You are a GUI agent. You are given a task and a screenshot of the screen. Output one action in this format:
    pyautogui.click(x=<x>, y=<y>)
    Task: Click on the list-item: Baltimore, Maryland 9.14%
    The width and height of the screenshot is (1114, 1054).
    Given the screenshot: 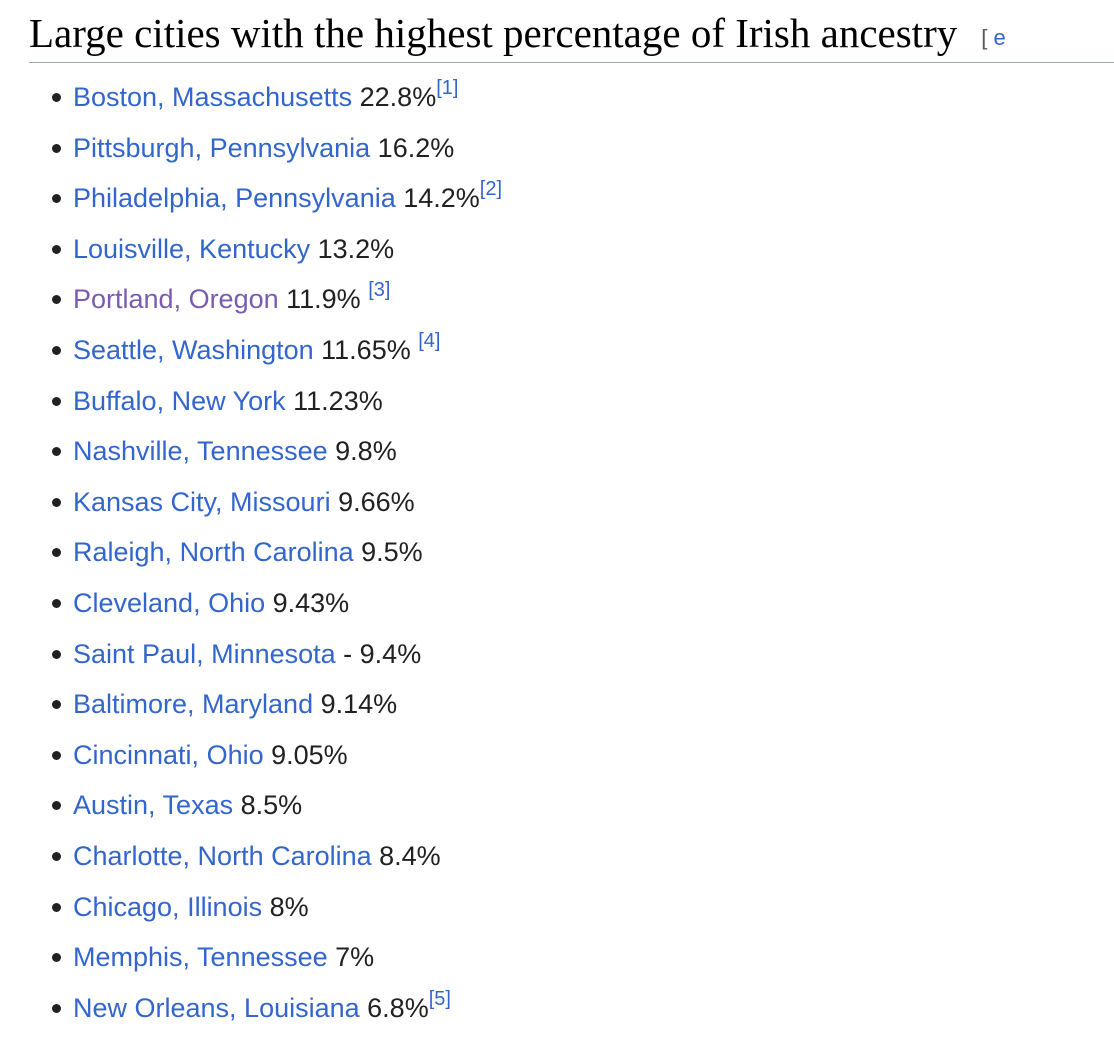 What is the action you would take?
    pyautogui.click(x=251, y=711)
    